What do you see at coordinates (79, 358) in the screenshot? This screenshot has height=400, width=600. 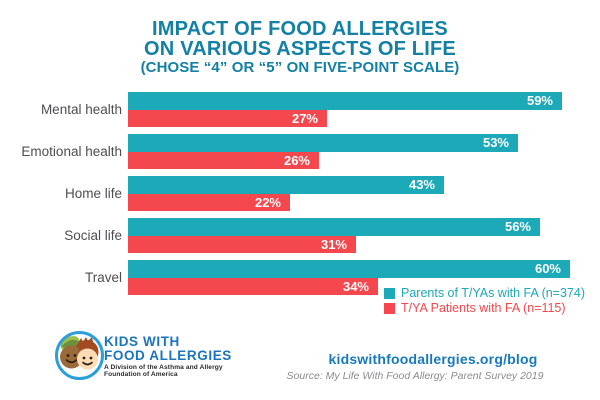 I see `kids-with-food-allergies-logo-icon` at bounding box center [79, 358].